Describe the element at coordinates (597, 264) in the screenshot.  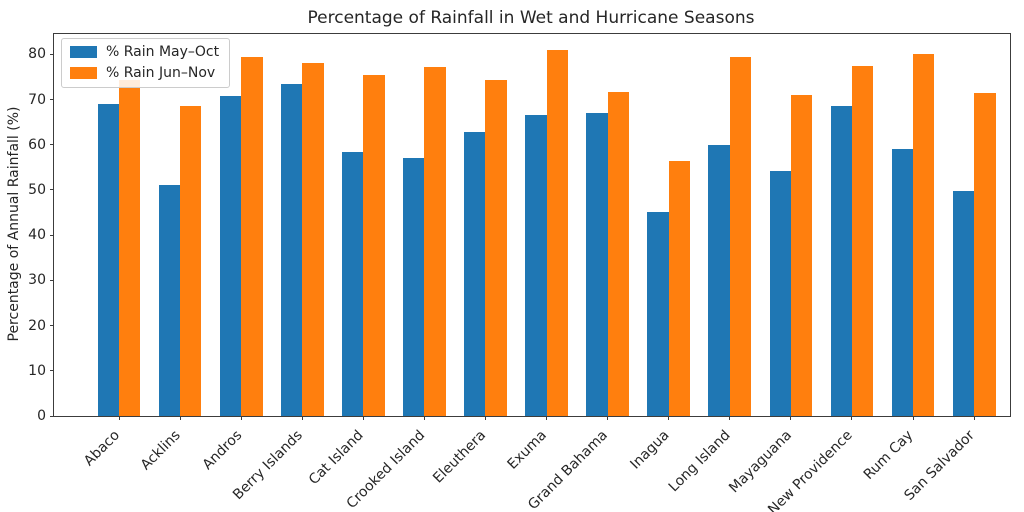
I see `bar-may-oct-grand-bahama` at that location.